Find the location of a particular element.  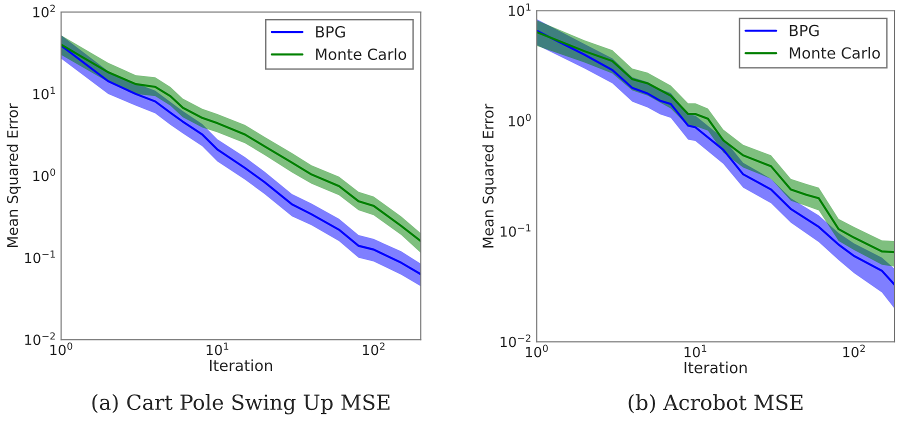

x-tick-label: 10$^{0}$ is located at coordinates (537, 351).